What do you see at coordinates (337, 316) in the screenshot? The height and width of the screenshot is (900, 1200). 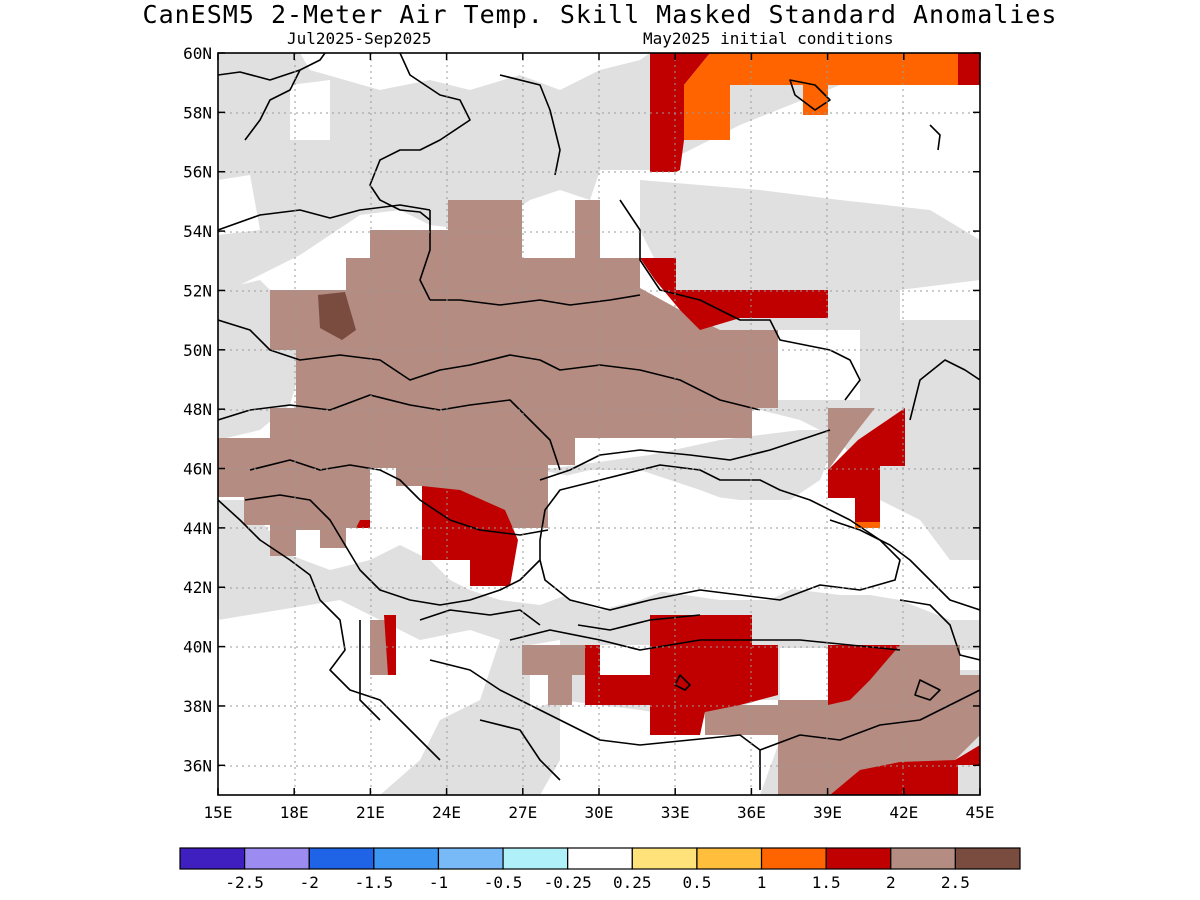 I see `anomaly-gt-2-5-region` at bounding box center [337, 316].